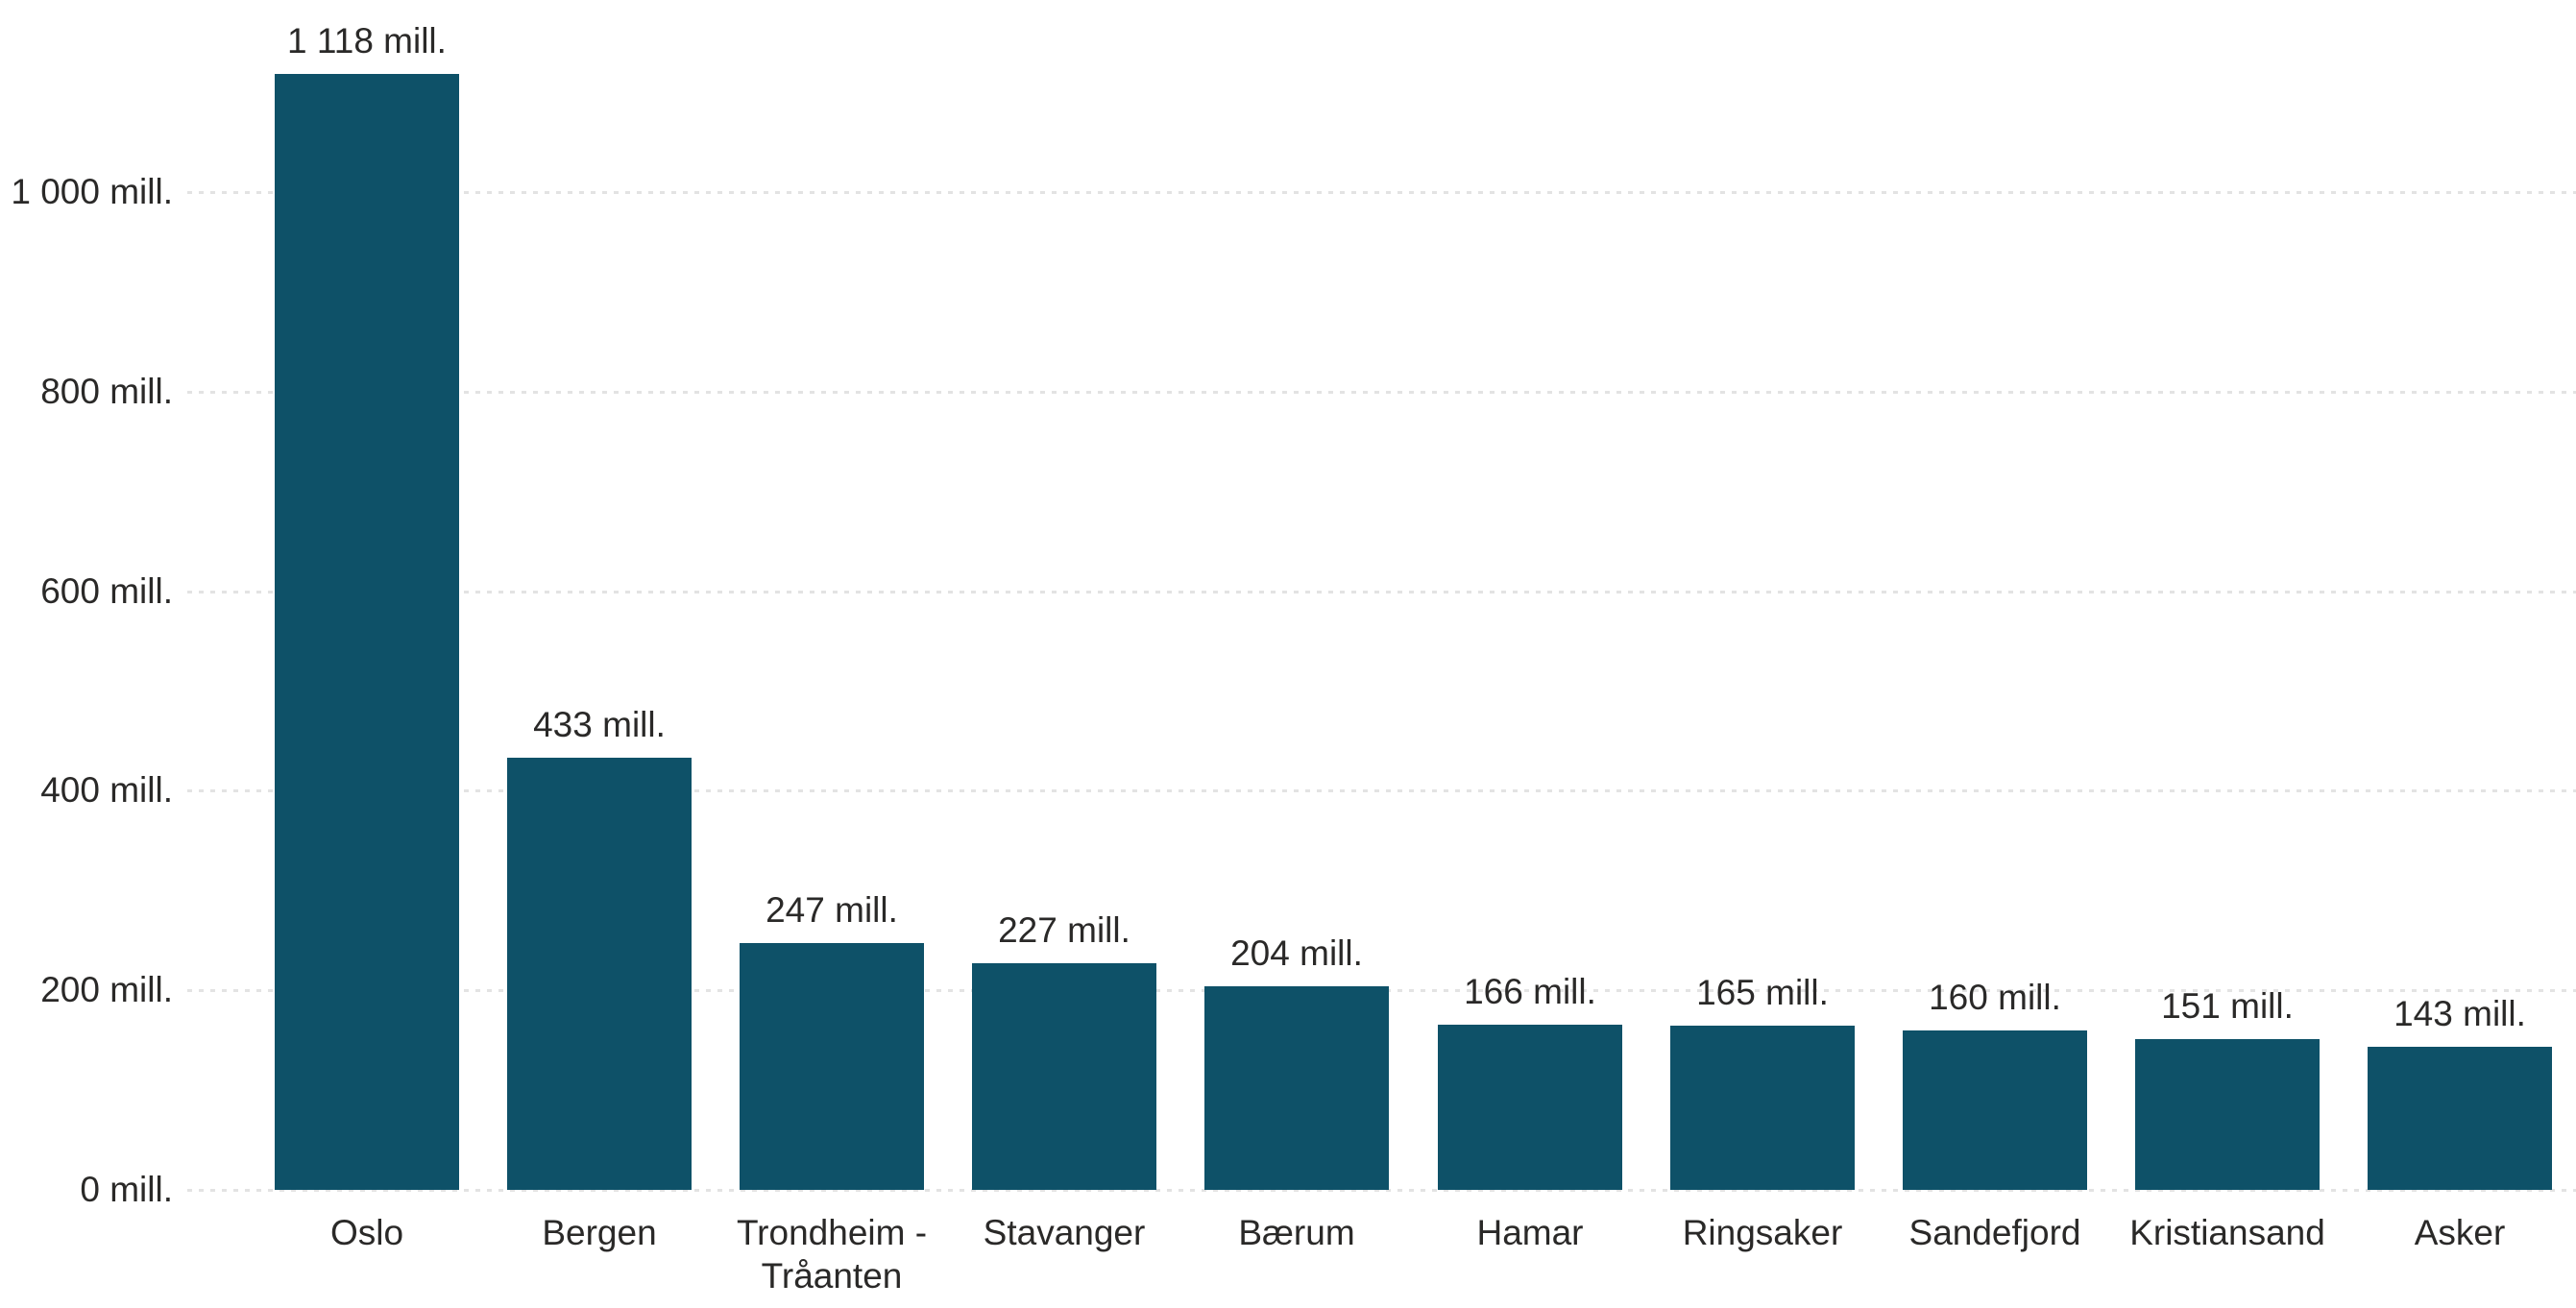  I want to click on x-axis-category-label-hamar: Hamar, so click(1530, 1233).